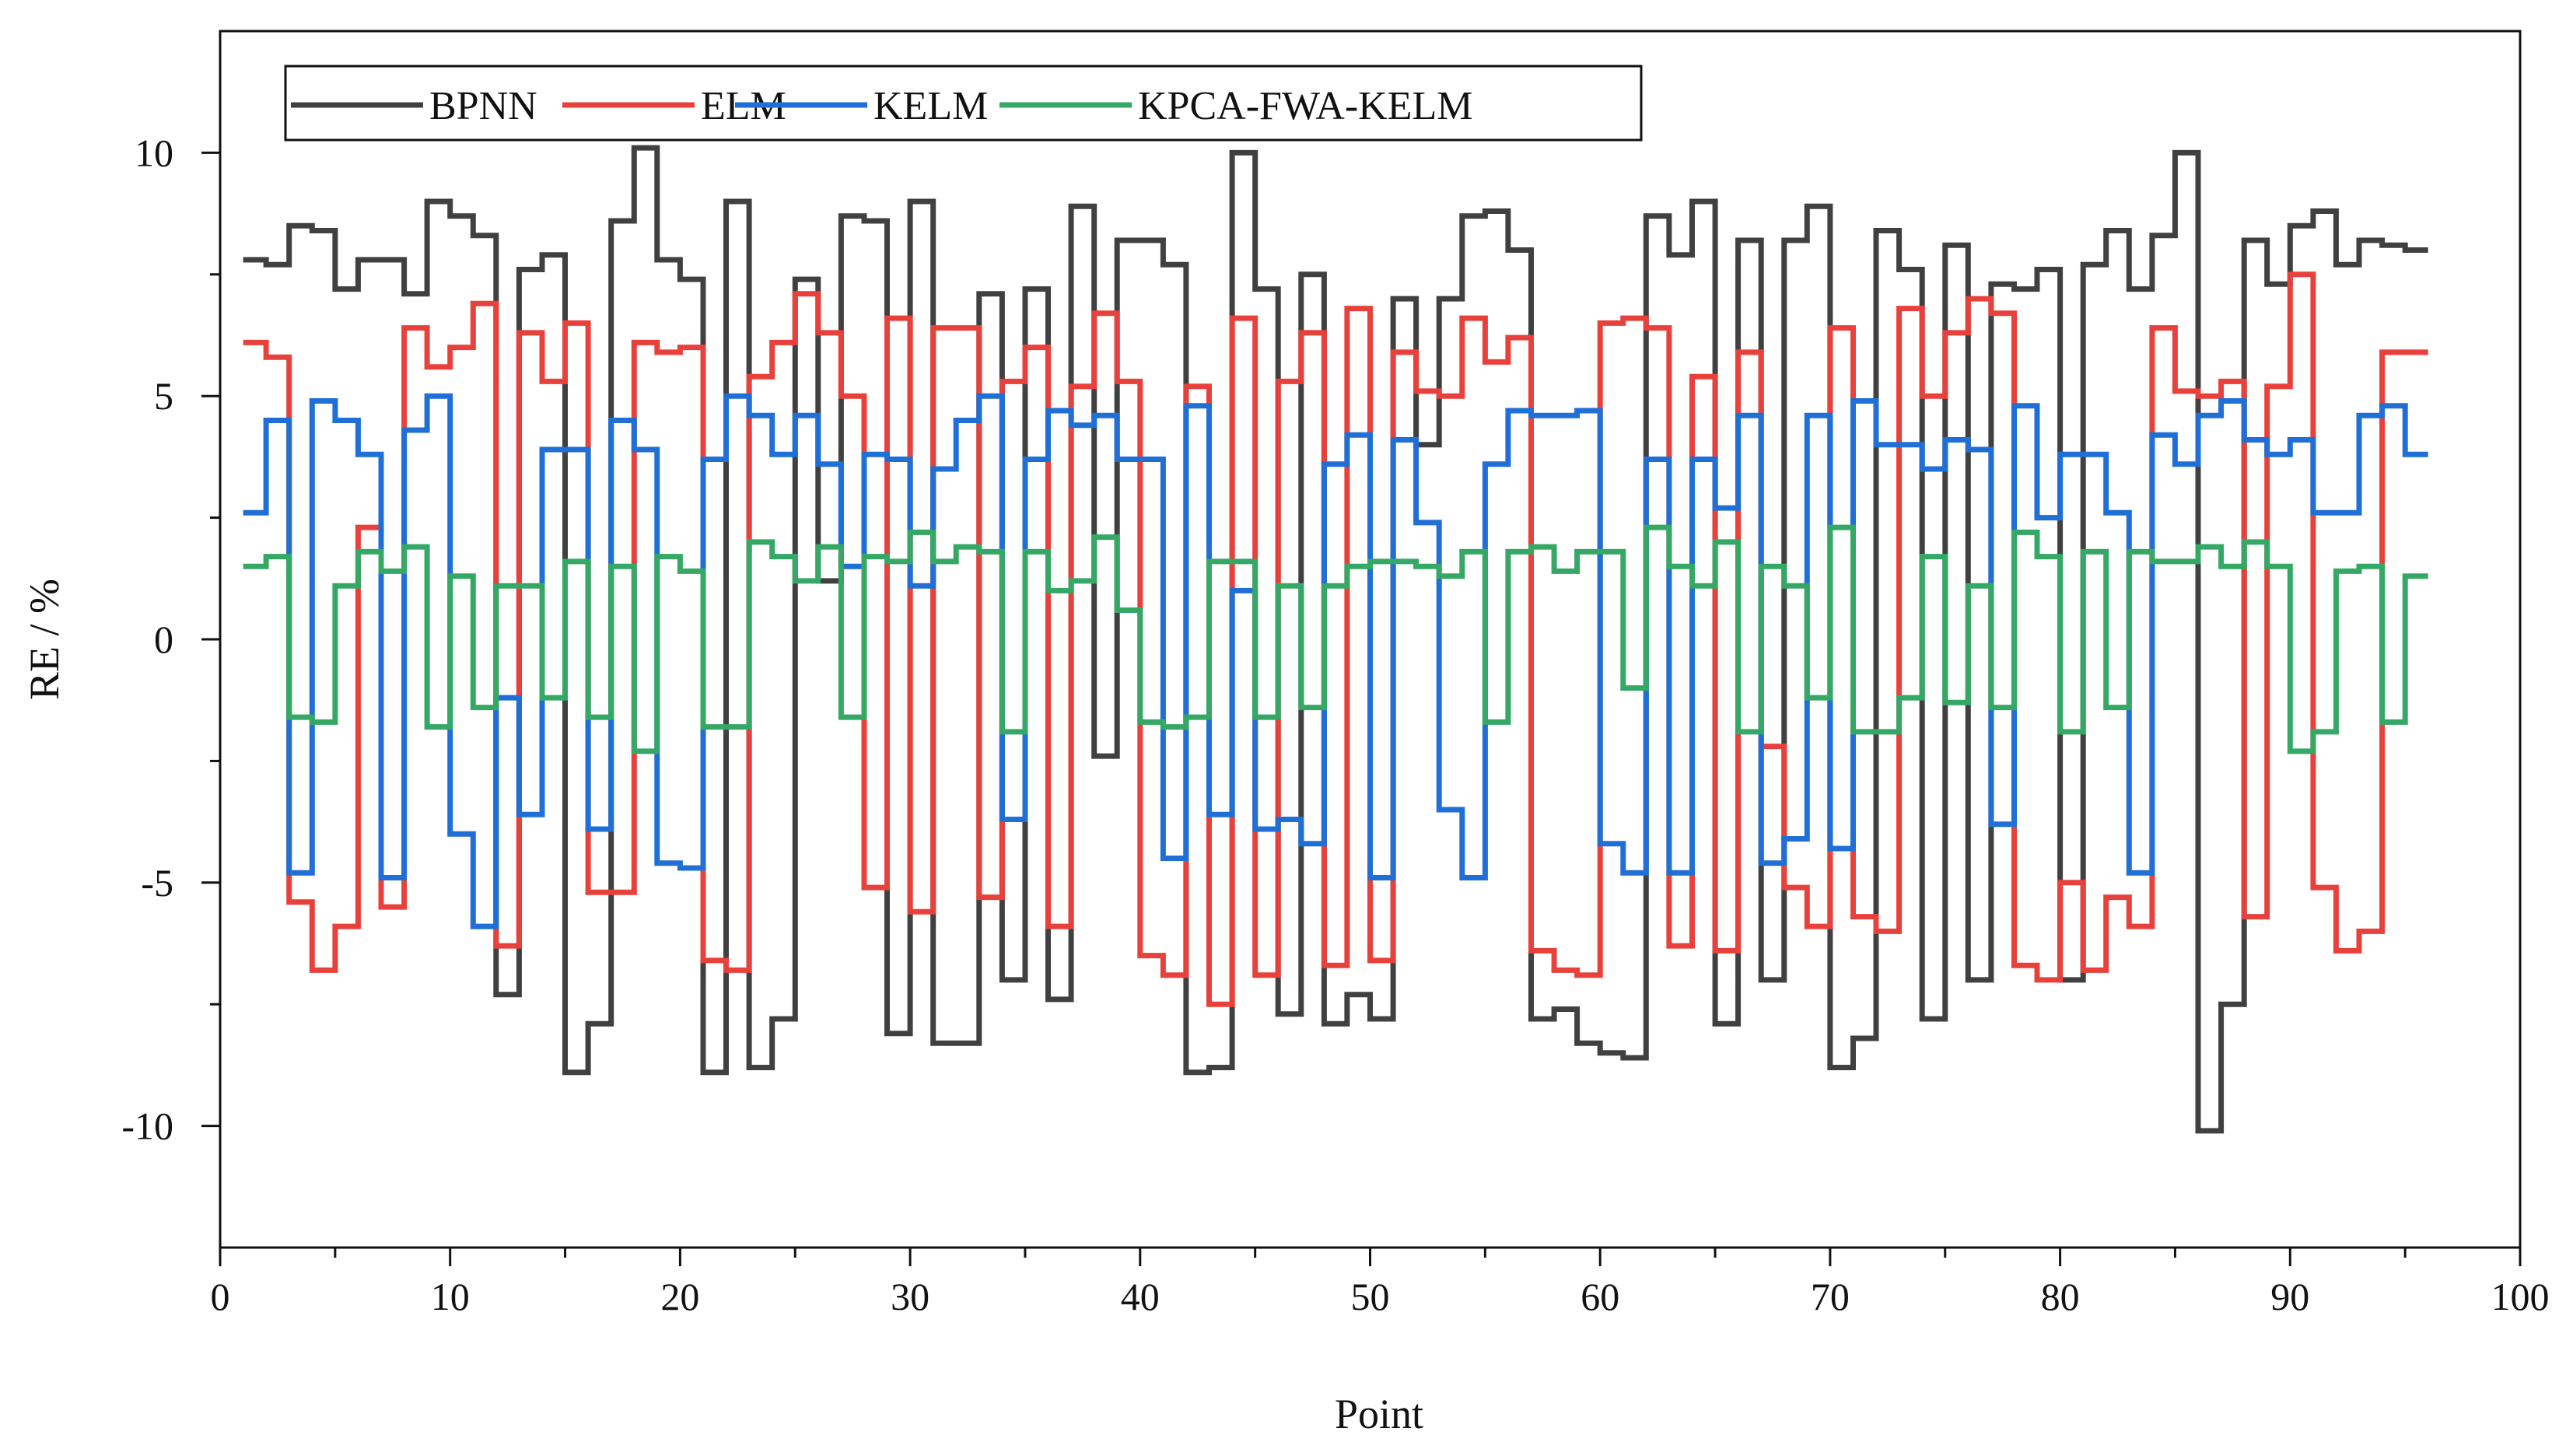  What do you see at coordinates (147, 1126) in the screenshot?
I see `y-tick-label: -10` at bounding box center [147, 1126].